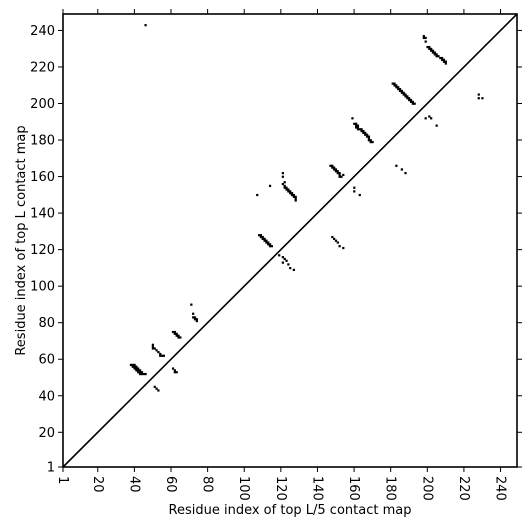 The image size is (531, 531). I want to click on y-tick-label: 140, so click(42, 214).